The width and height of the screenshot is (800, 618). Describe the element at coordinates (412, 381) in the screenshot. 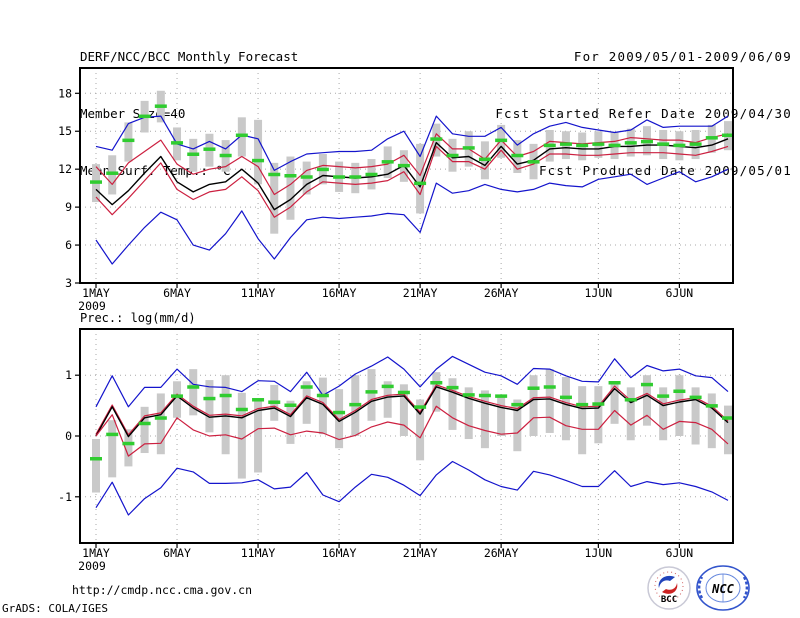

I see `ensemble-max-line` at that location.